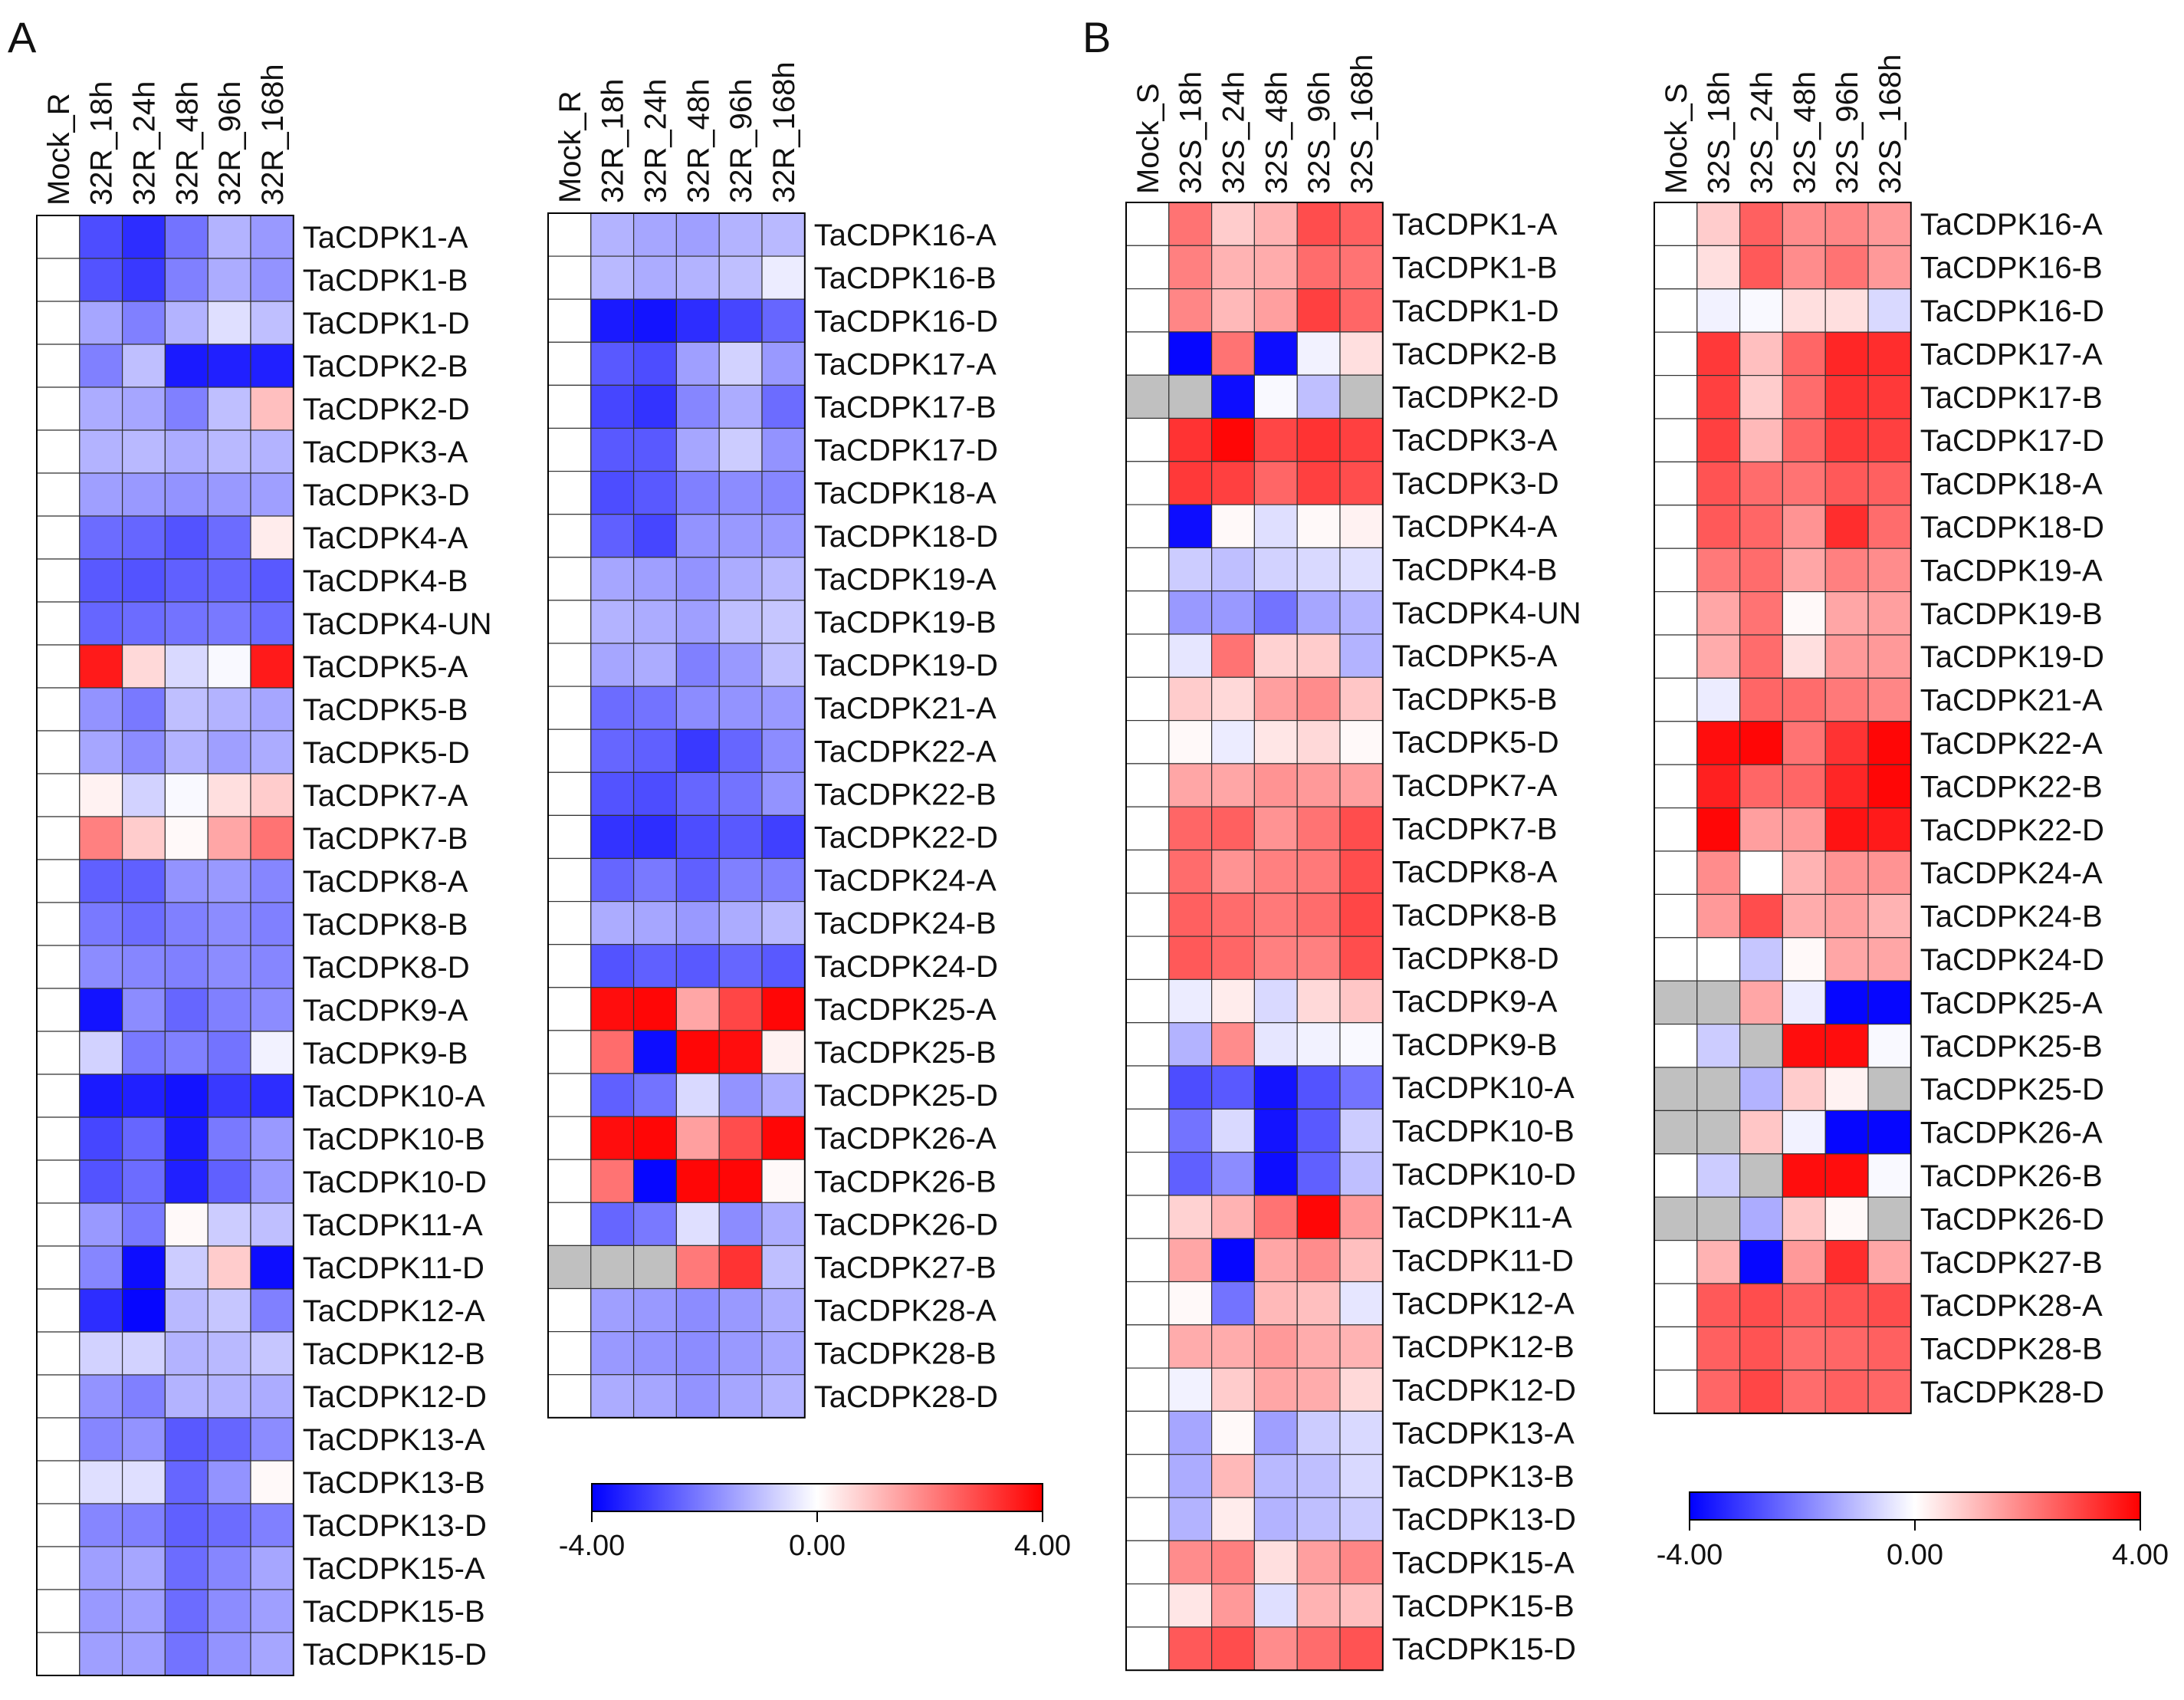 This screenshot has width=2184, height=1700. What do you see at coordinates (395, 1182) in the screenshot?
I see `row-label: TaCDPK10-D` at bounding box center [395, 1182].